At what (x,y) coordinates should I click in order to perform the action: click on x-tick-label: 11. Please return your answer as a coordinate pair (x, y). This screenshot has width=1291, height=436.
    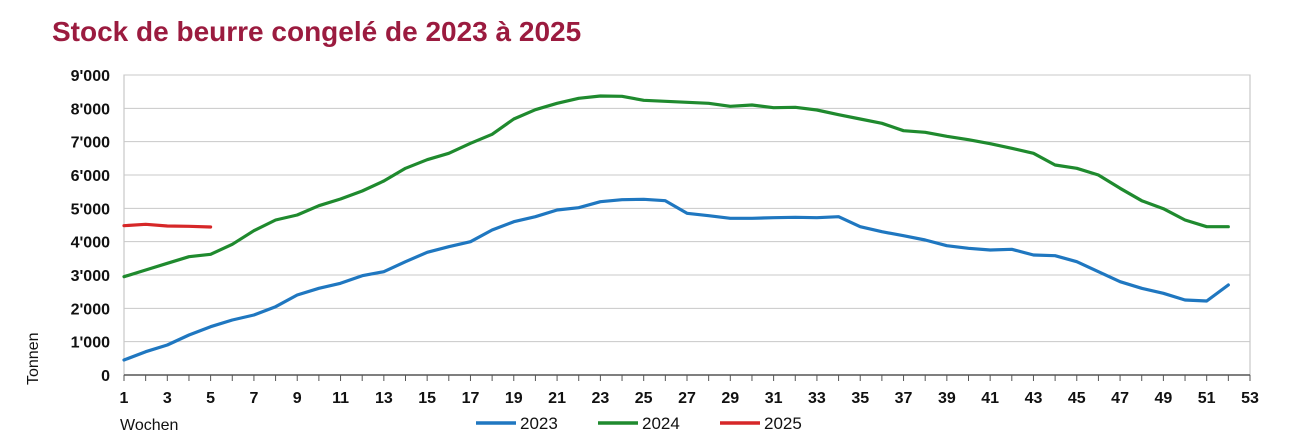
    Looking at the image, I should click on (340, 398).